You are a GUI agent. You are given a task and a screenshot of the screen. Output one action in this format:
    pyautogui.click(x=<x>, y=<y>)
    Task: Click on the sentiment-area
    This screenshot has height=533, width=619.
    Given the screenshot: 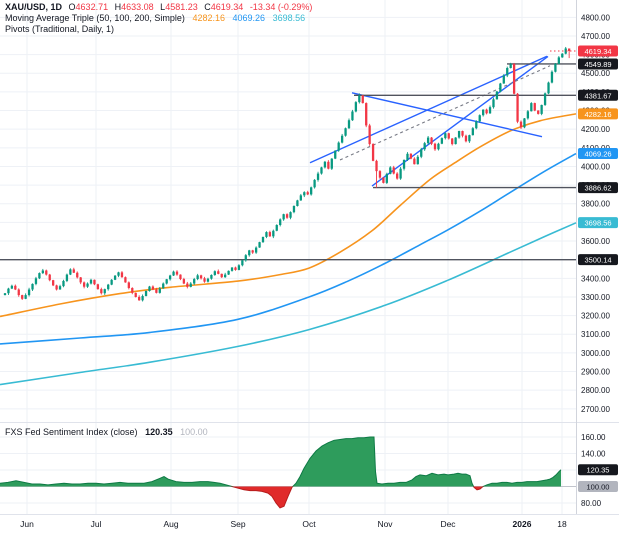 What is the action you would take?
    pyautogui.click(x=281, y=472)
    